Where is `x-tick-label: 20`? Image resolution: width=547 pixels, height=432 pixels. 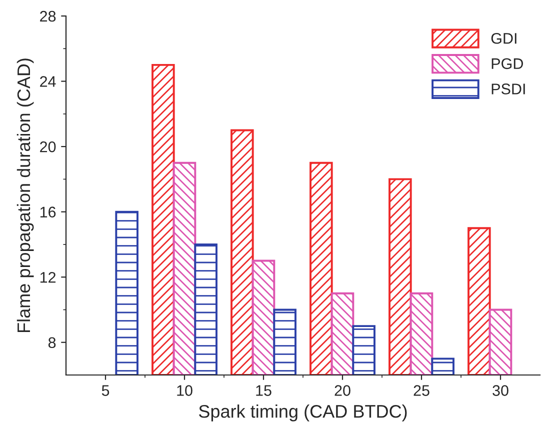 x-tick-label: 20 is located at coordinates (342, 390).